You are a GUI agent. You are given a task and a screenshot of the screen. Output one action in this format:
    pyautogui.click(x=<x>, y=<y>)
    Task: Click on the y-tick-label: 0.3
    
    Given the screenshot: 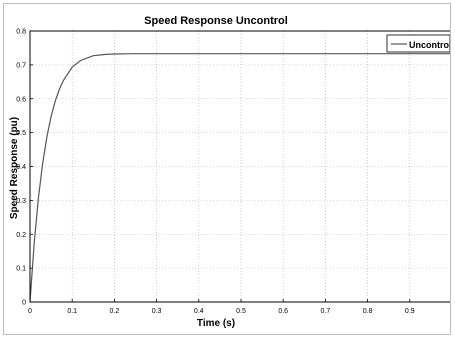 What is the action you would take?
    pyautogui.click(x=21, y=201)
    